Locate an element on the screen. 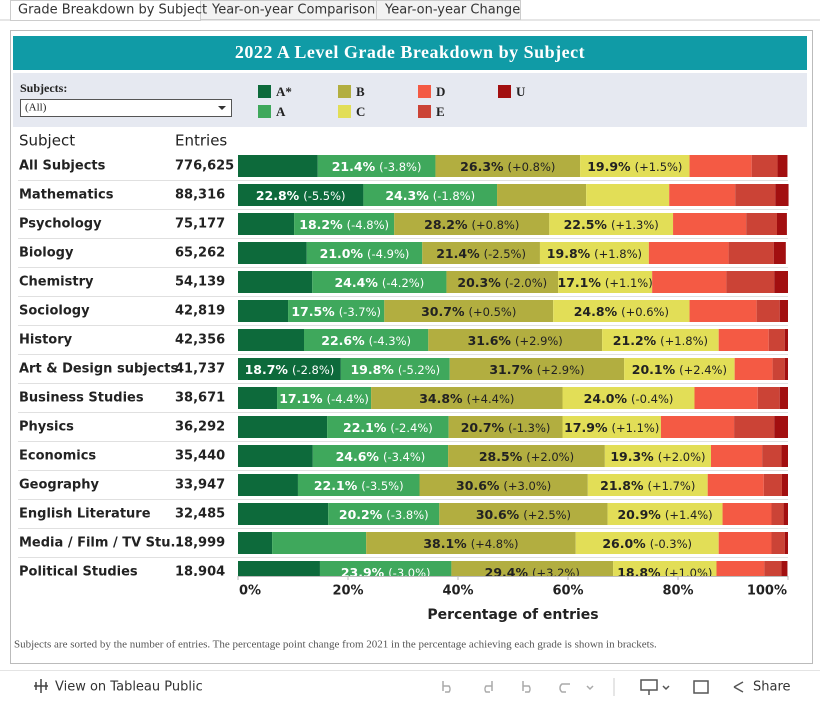 The width and height of the screenshot is (820, 704). bar-label: 21.0% (-4.9%) is located at coordinates (365, 253).